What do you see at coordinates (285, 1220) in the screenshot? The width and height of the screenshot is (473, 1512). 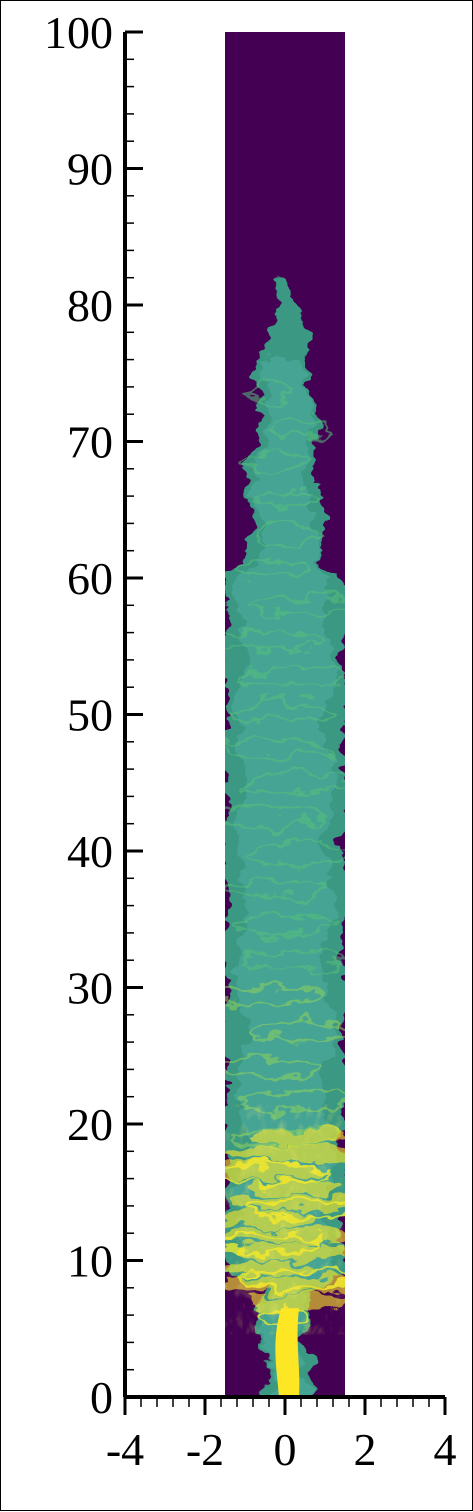 I see `texture-overlay` at bounding box center [285, 1220].